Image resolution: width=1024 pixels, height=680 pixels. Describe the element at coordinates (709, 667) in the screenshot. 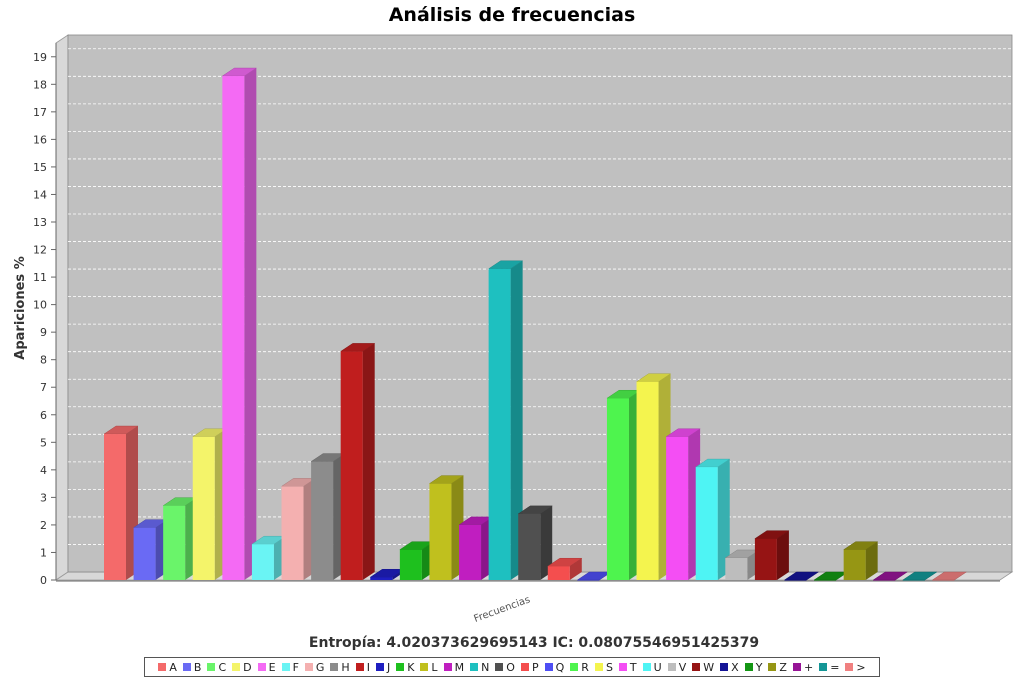

I see `legend-label: W` at that location.